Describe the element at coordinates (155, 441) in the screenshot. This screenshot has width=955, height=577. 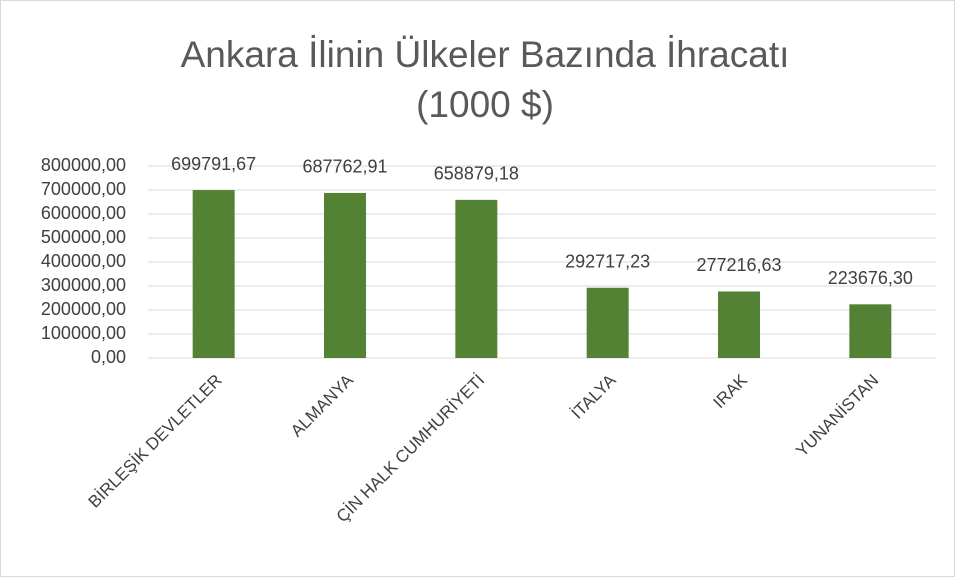
I see `x-tick-label: BİRLEŞİK DEVLETLER` at that location.